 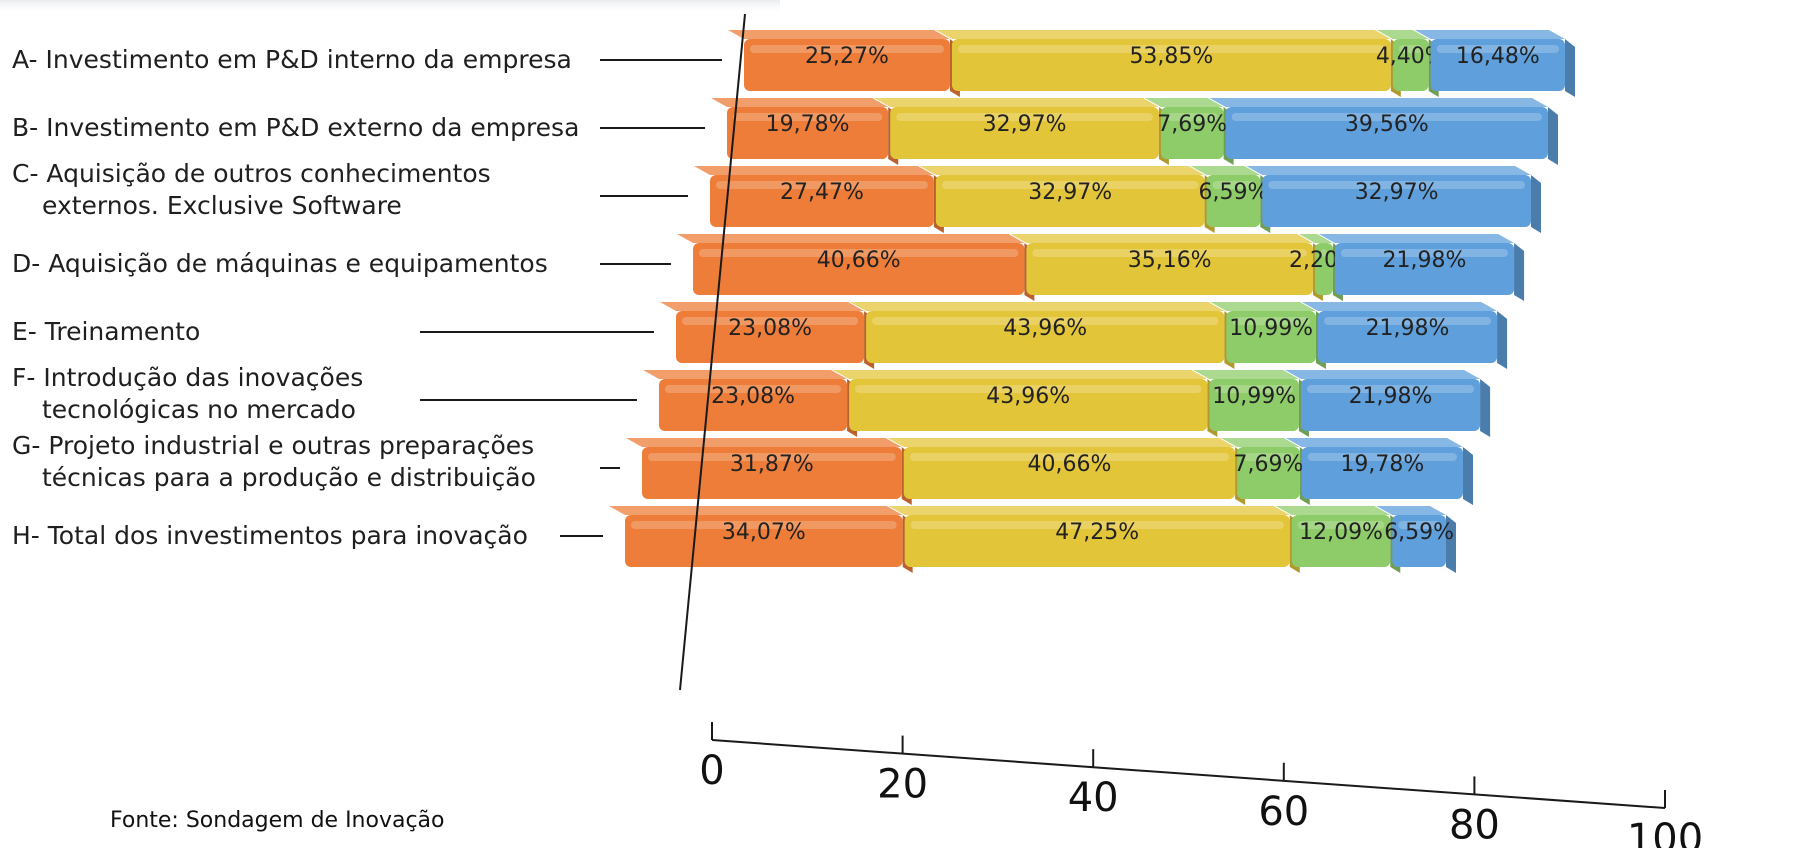 What do you see at coordinates (390, 7) in the screenshot?
I see `background-band` at bounding box center [390, 7].